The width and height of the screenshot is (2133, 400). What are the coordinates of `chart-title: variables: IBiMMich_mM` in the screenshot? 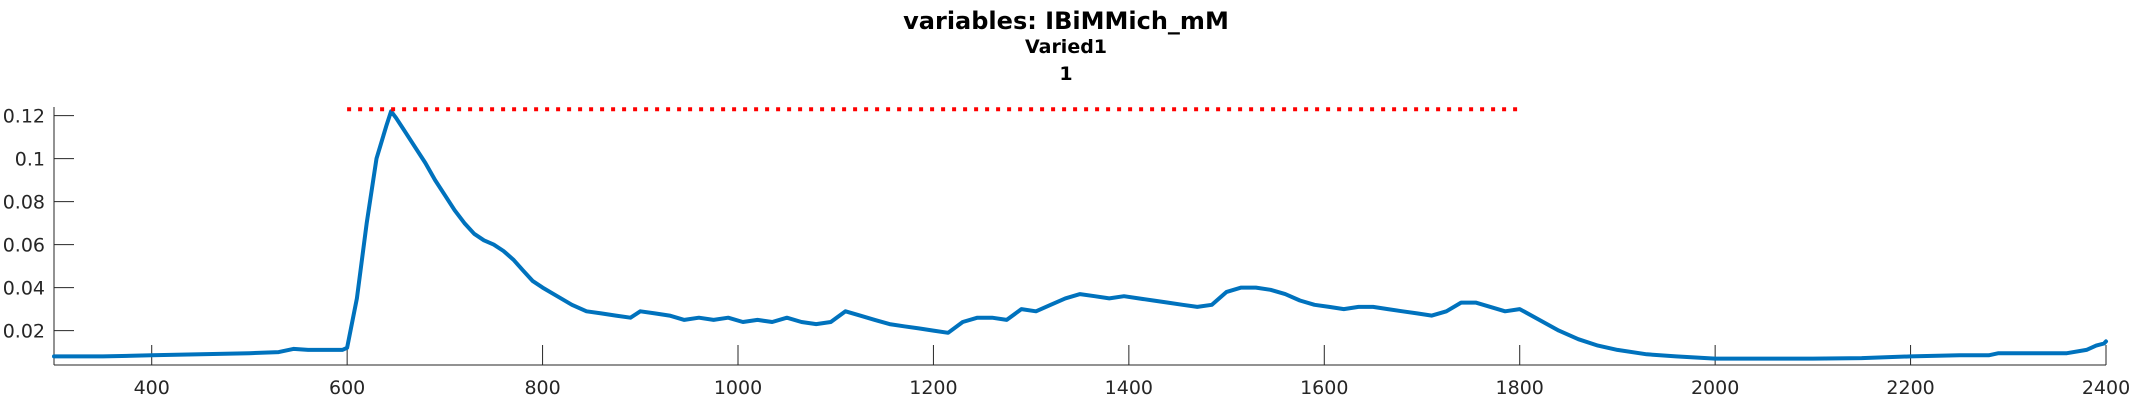 It's located at (1066, 21).